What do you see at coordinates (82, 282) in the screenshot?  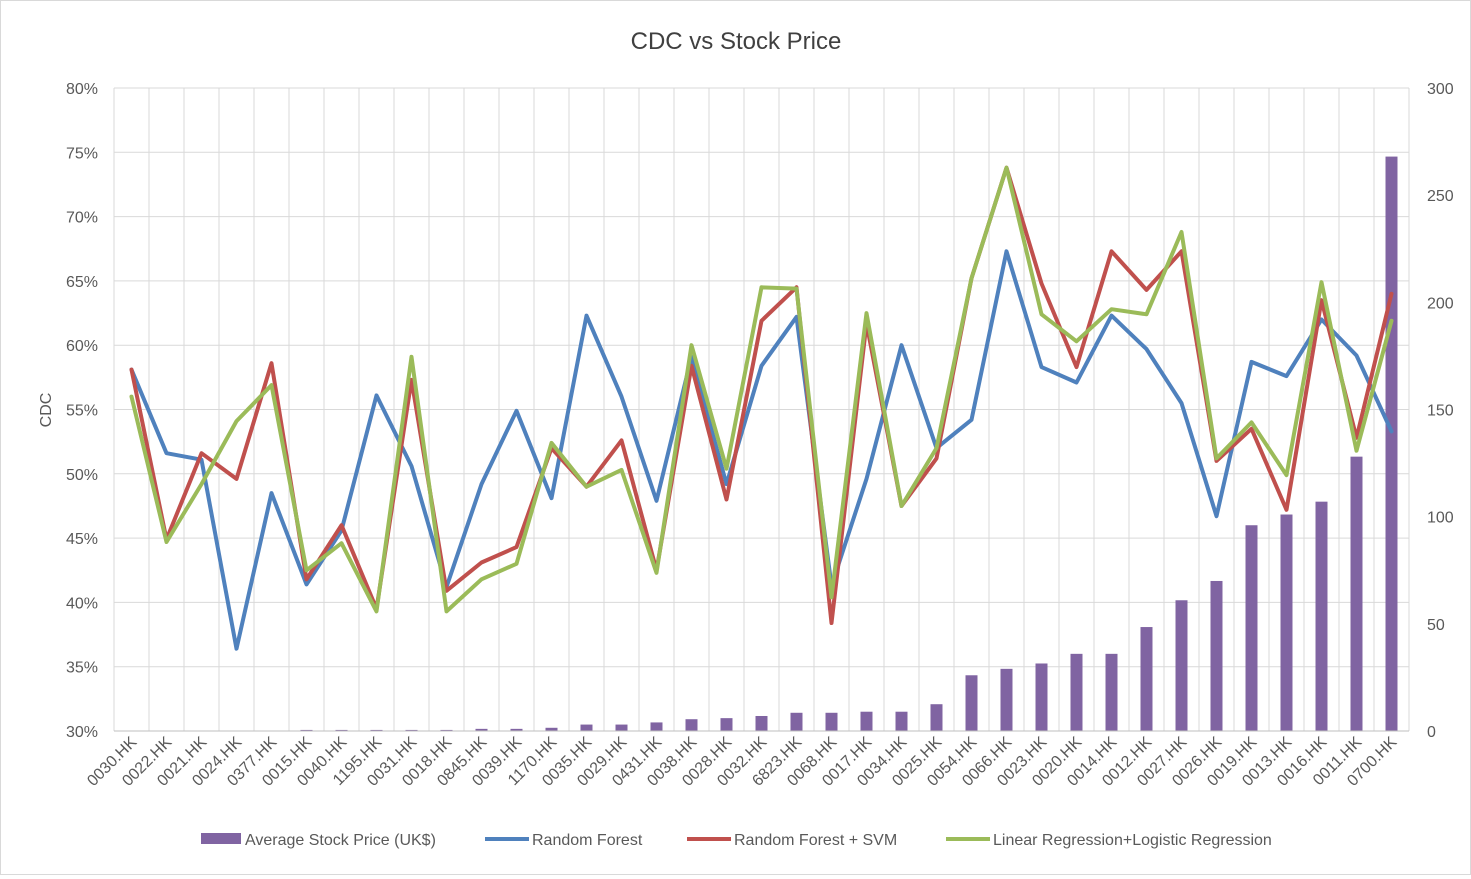 I see `y-tick-label: 65%` at bounding box center [82, 282].